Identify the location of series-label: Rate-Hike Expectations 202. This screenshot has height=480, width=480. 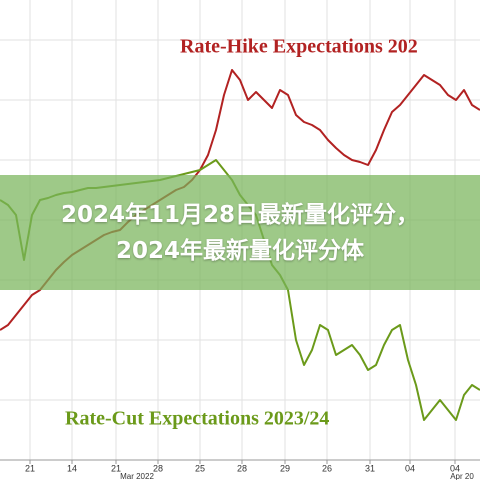
(299, 47).